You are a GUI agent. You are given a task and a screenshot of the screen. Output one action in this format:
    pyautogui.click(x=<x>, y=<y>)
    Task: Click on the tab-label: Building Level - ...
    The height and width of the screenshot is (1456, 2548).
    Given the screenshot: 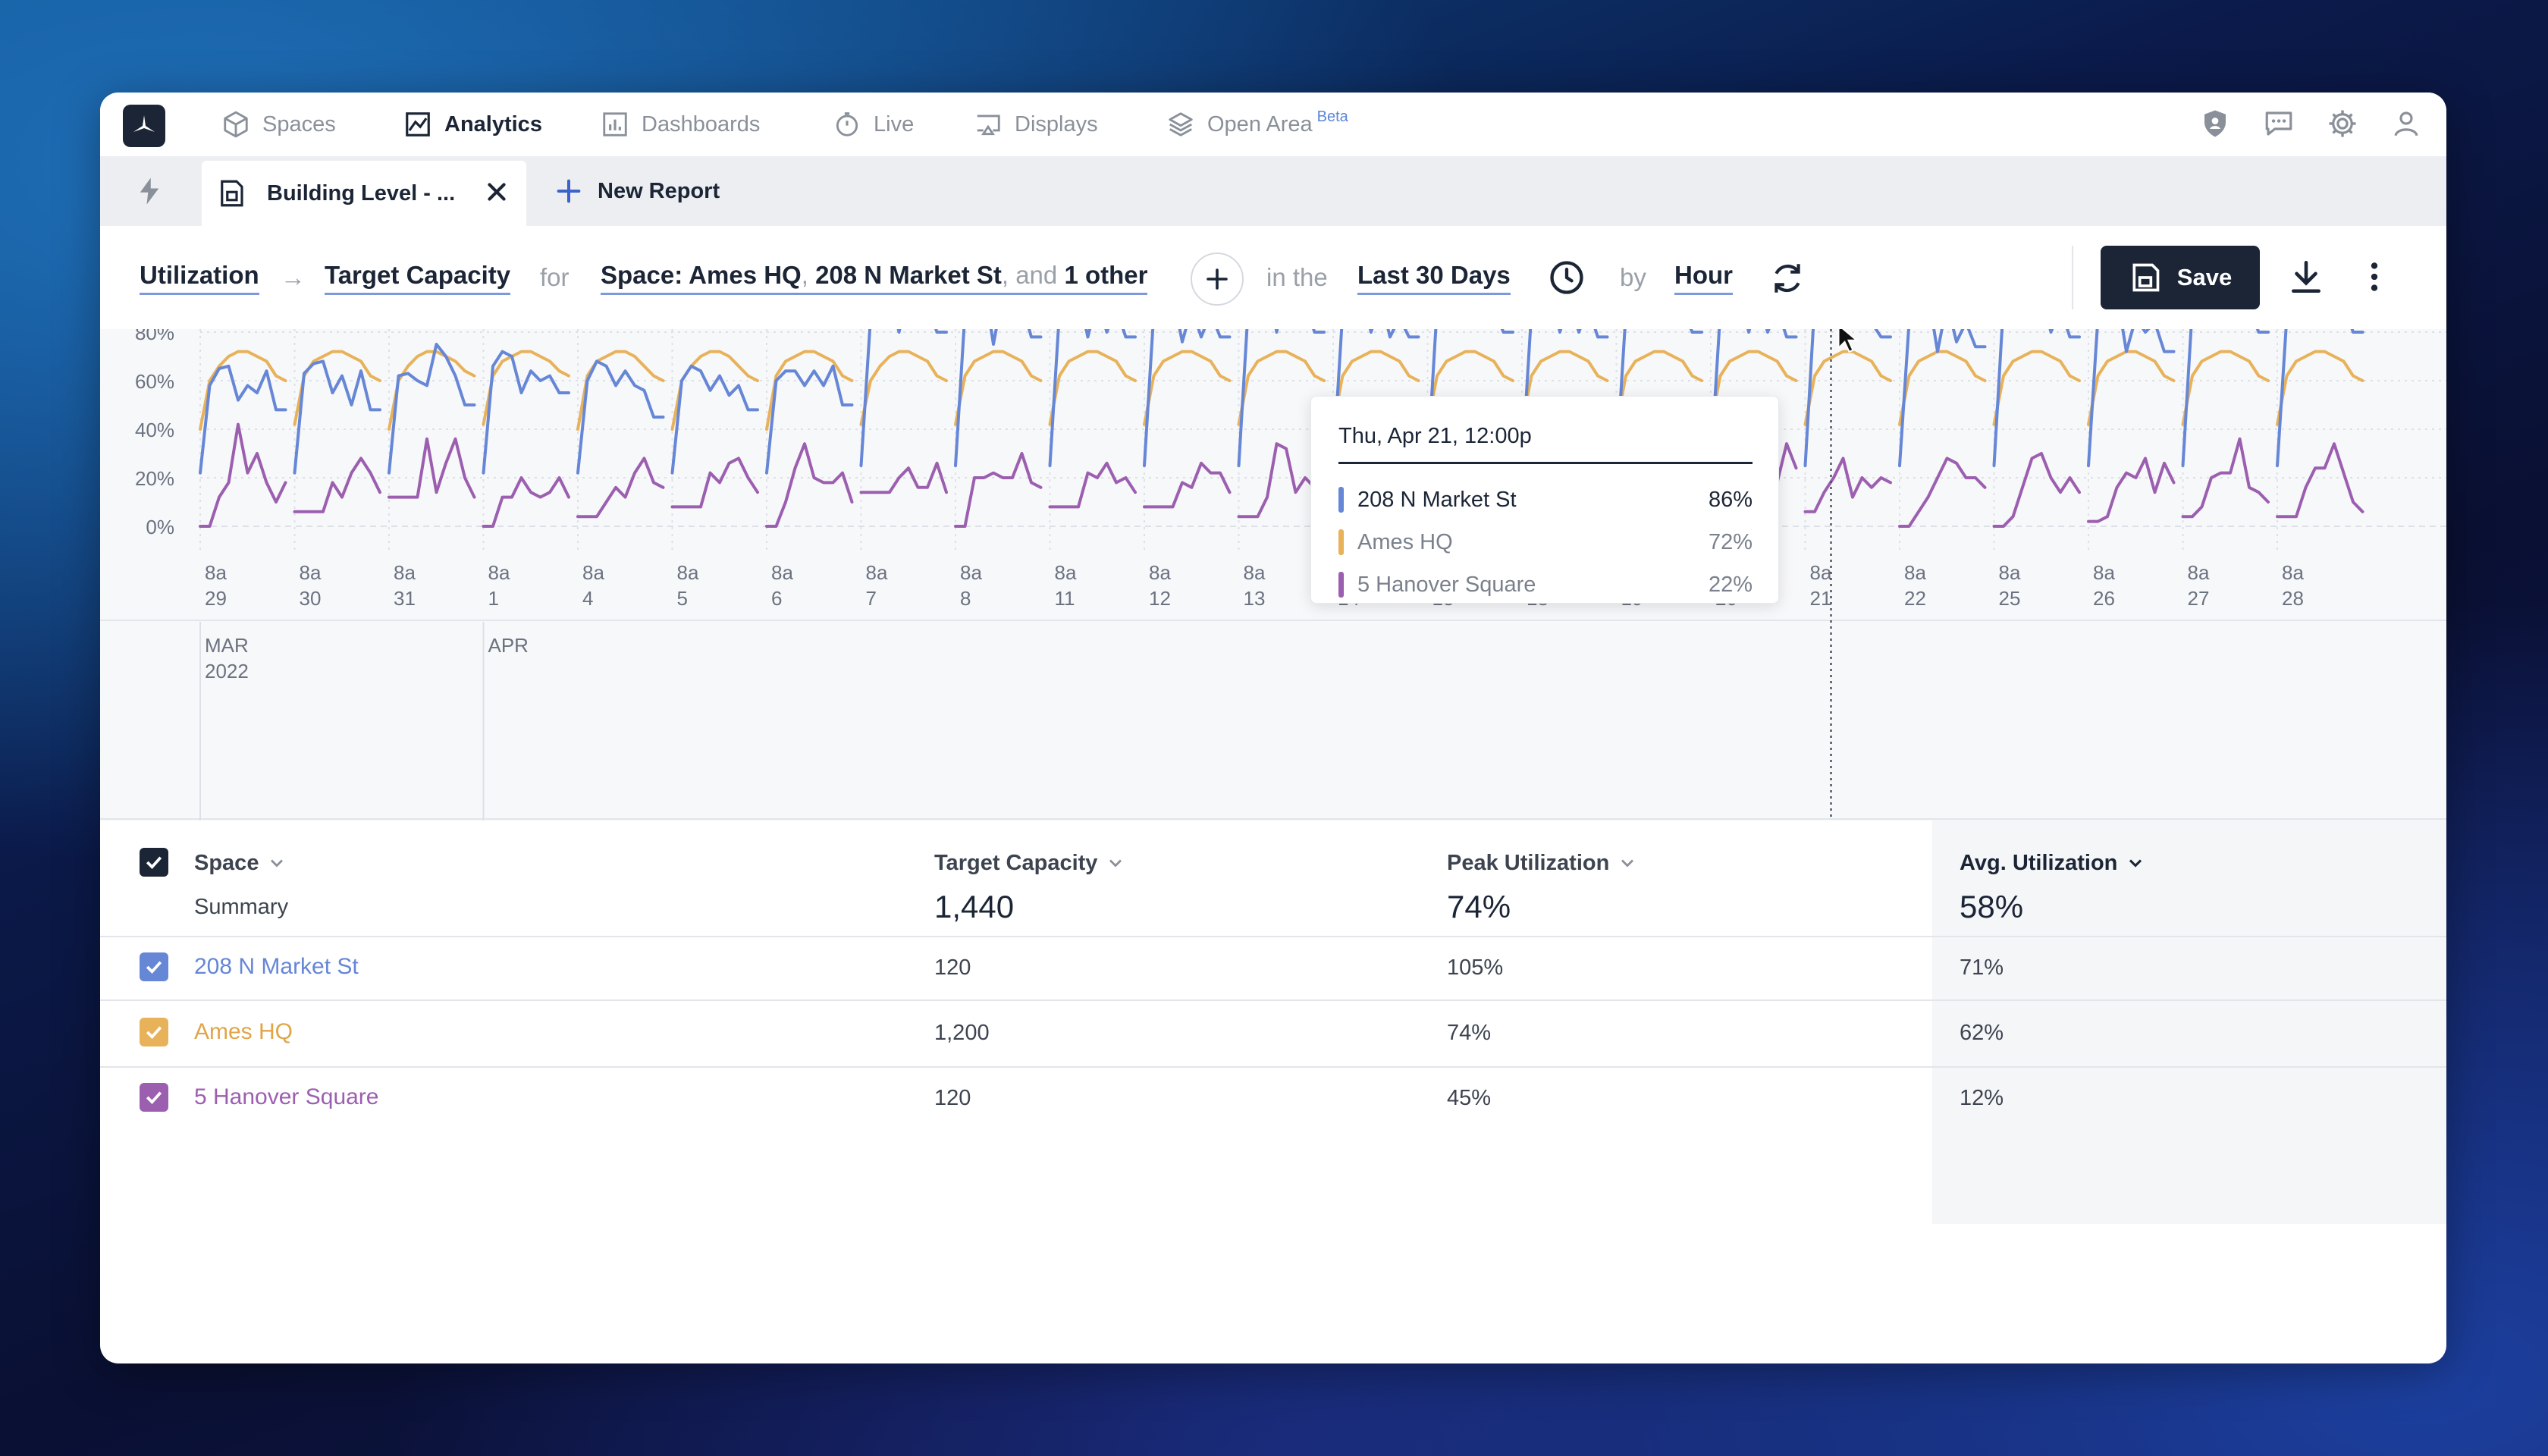 What is the action you would take?
    pyautogui.click(x=361, y=193)
    